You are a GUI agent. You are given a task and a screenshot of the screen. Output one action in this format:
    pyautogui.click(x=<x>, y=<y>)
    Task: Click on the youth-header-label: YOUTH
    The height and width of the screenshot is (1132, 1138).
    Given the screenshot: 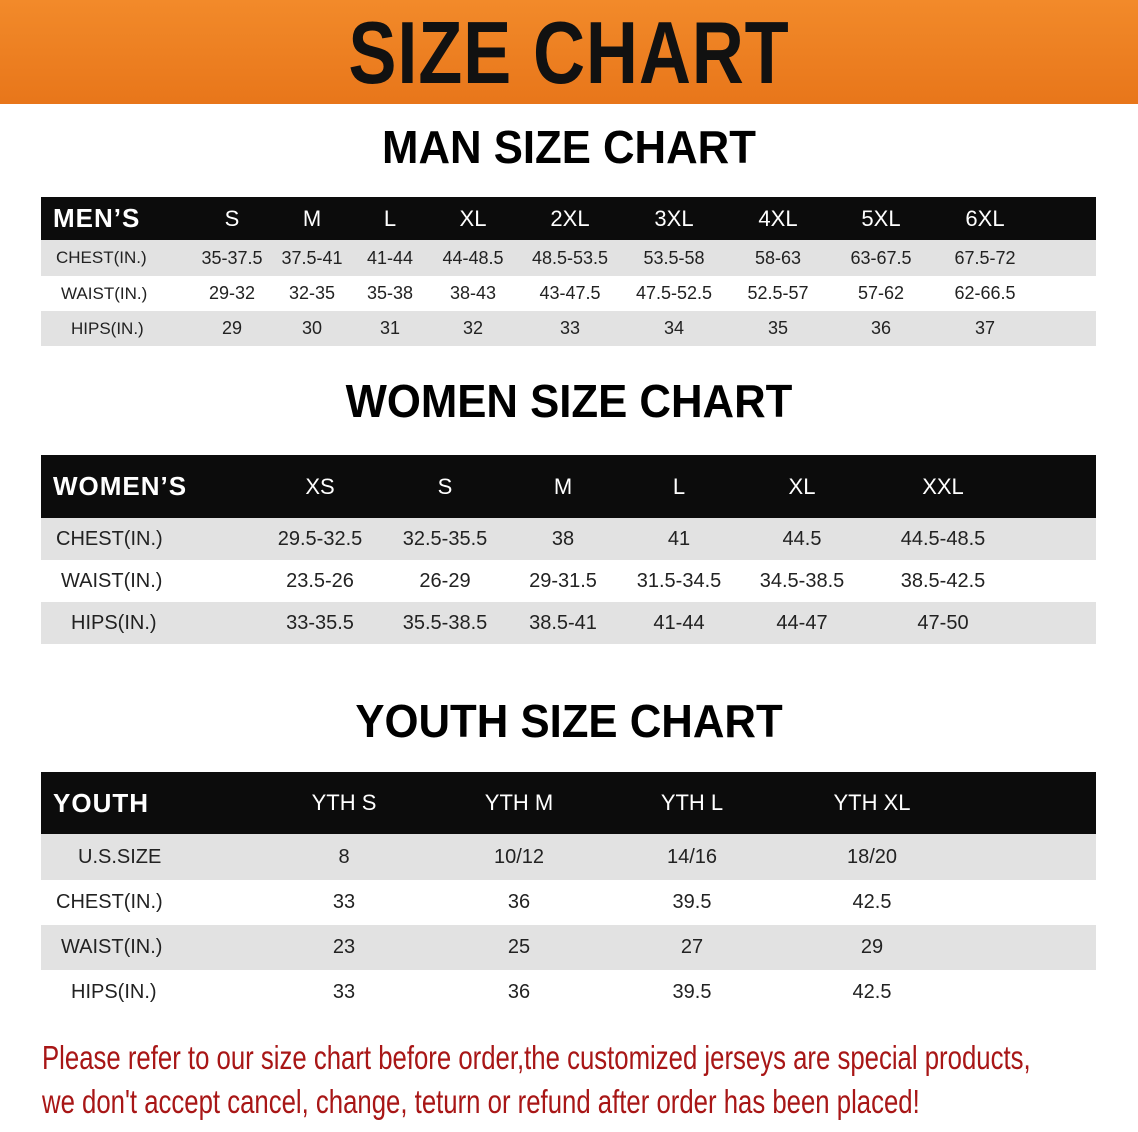 What is the action you would take?
    pyautogui.click(x=101, y=802)
    